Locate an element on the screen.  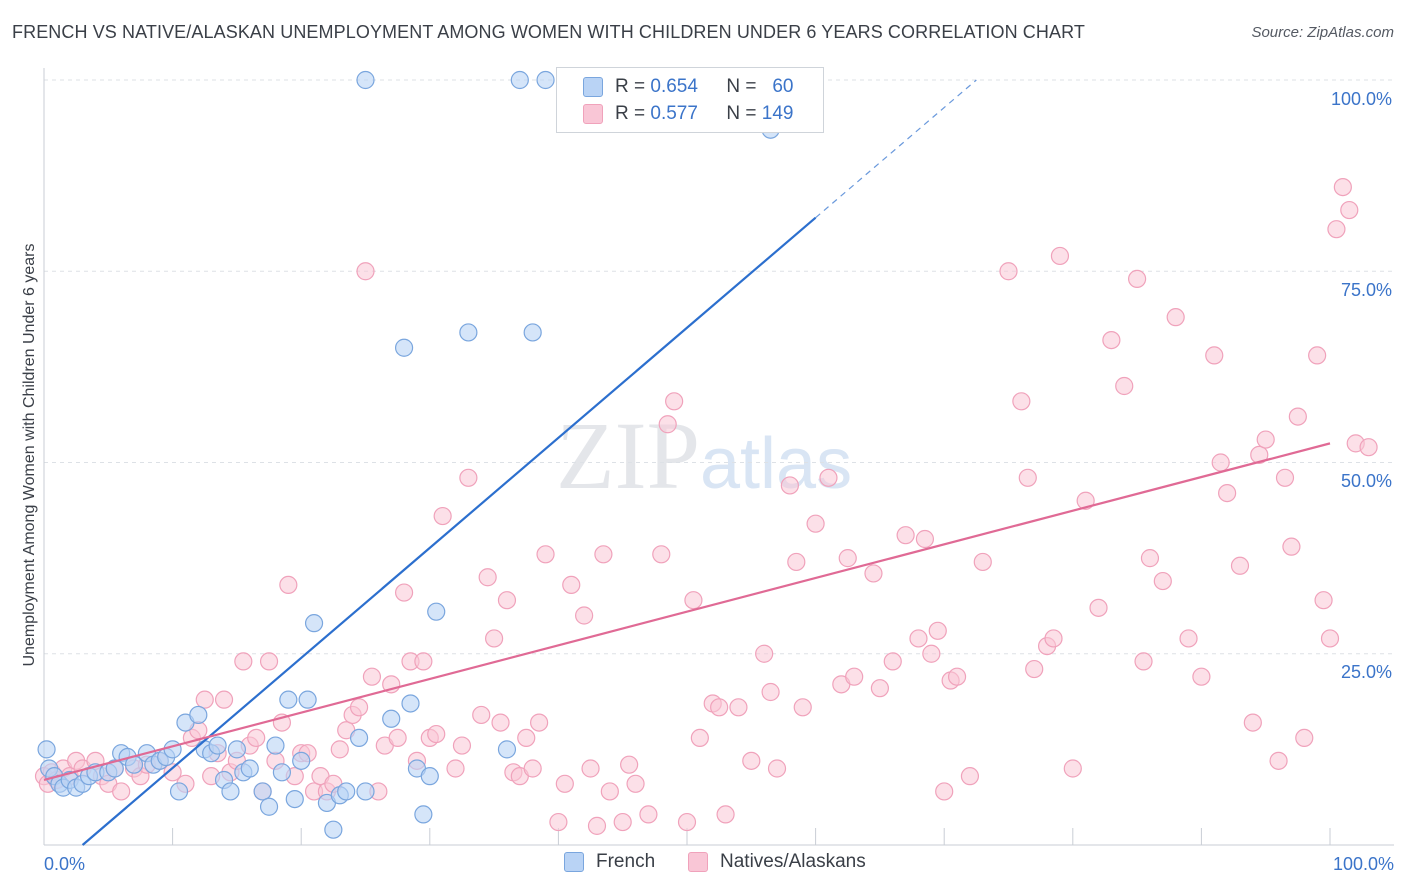
legend-item-french: French is located at coordinates (609, 862).